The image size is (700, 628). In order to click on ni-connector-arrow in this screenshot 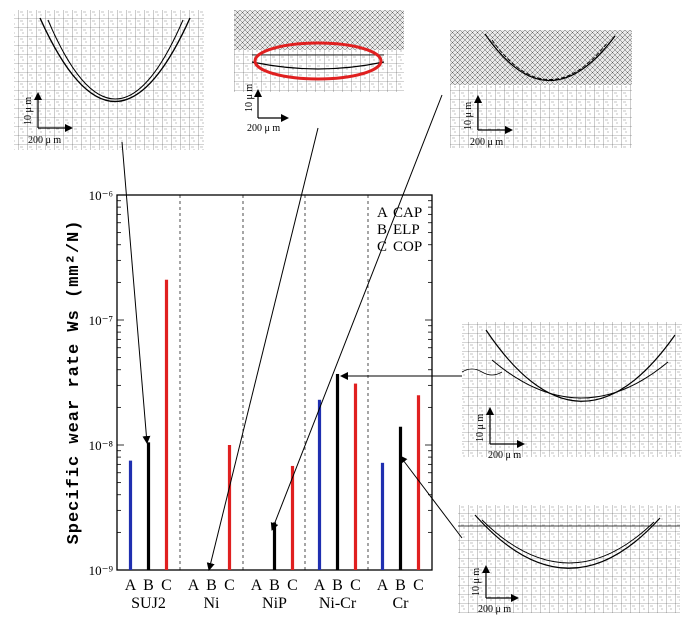, I will do `click(262, 349)`.